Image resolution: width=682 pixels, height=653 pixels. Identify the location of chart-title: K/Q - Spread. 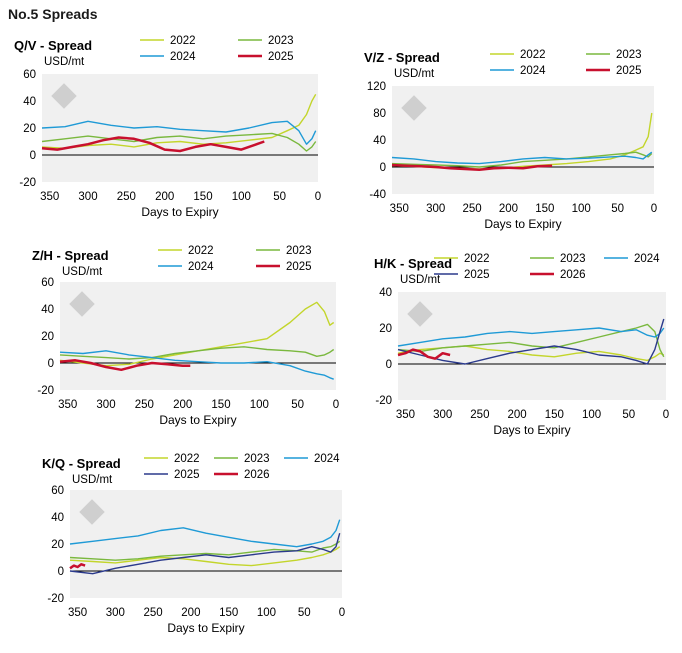
(81, 463).